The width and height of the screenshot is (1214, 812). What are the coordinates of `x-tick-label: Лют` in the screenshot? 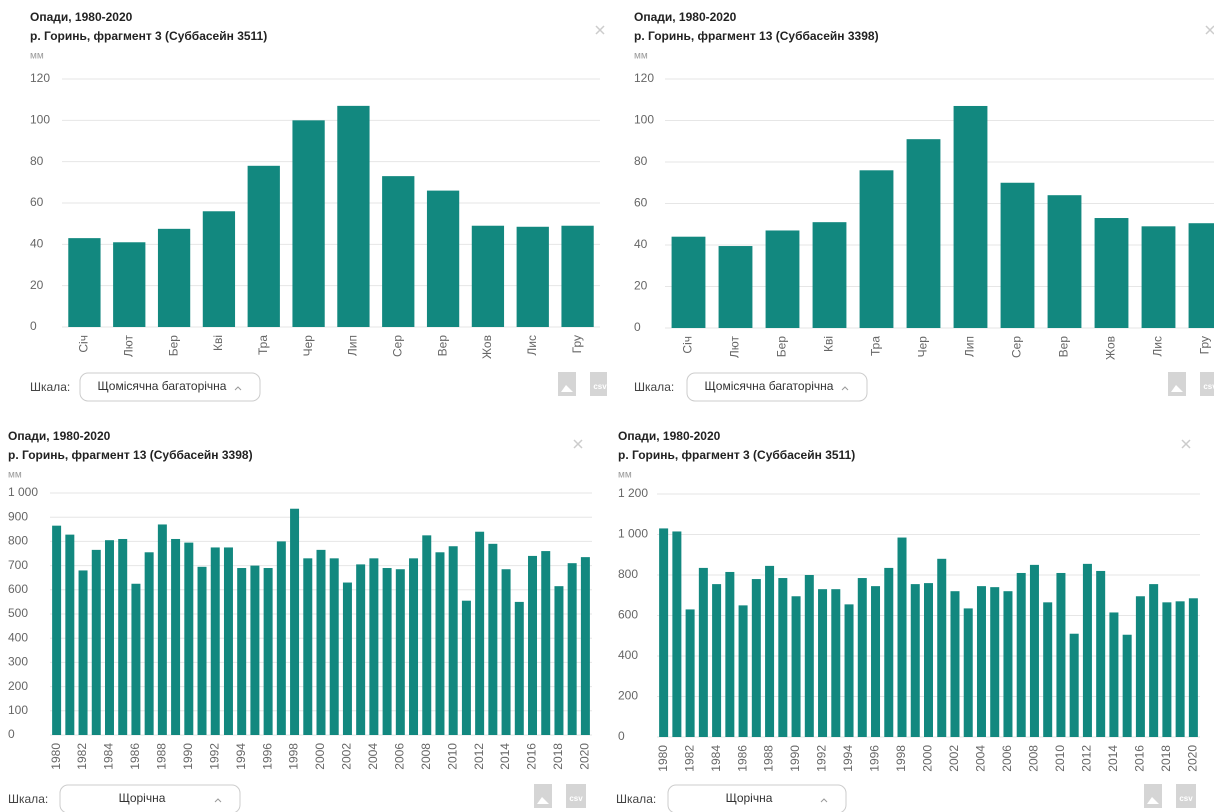 It's located at (128, 345).